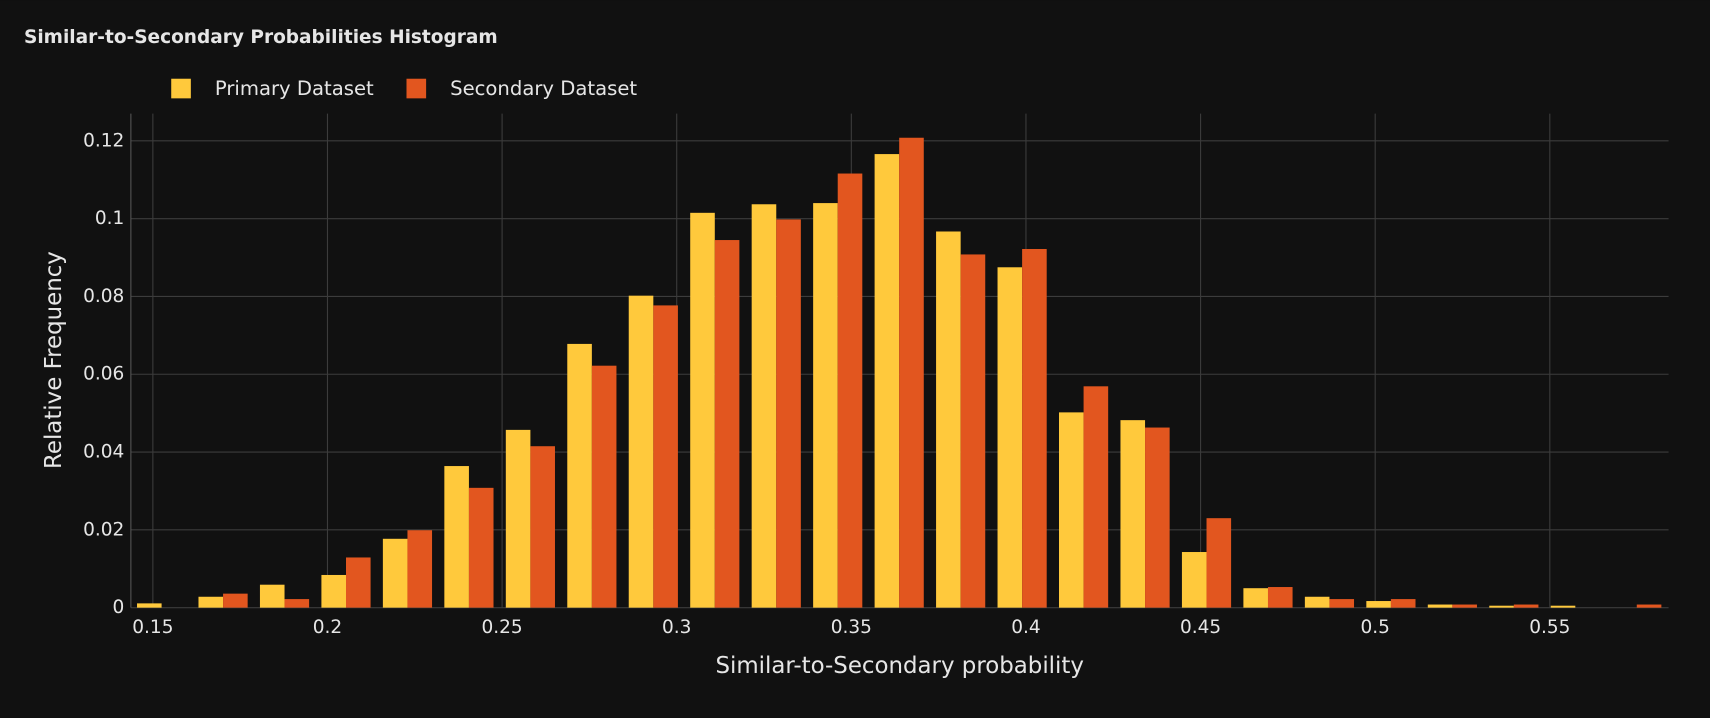 Image resolution: width=1710 pixels, height=718 pixels. I want to click on x-tick-label: 0.5, so click(1374, 627).